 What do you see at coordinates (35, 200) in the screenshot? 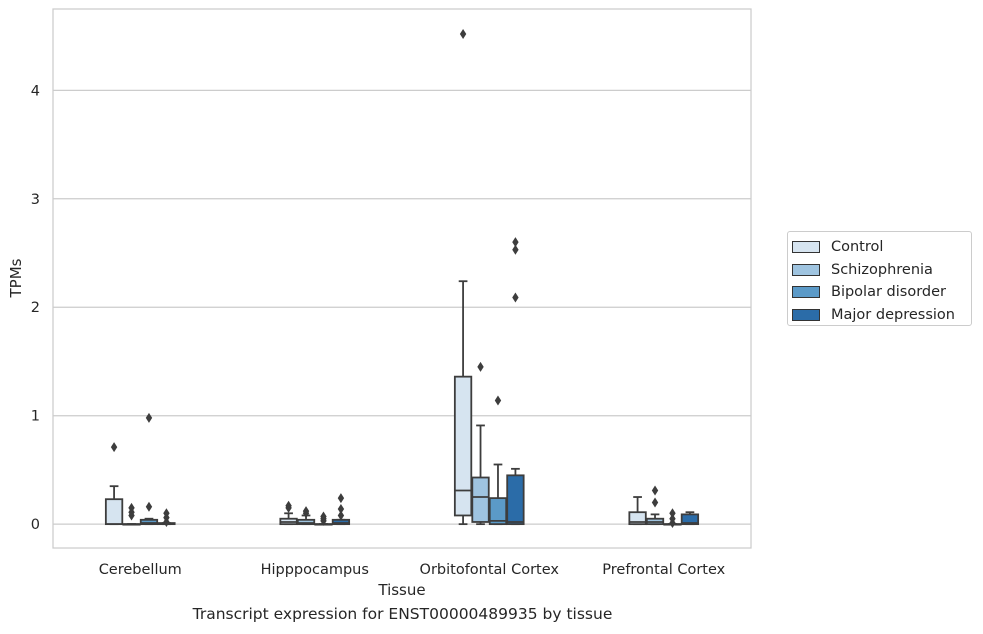
I see `y-tick-label: 3` at bounding box center [35, 200].